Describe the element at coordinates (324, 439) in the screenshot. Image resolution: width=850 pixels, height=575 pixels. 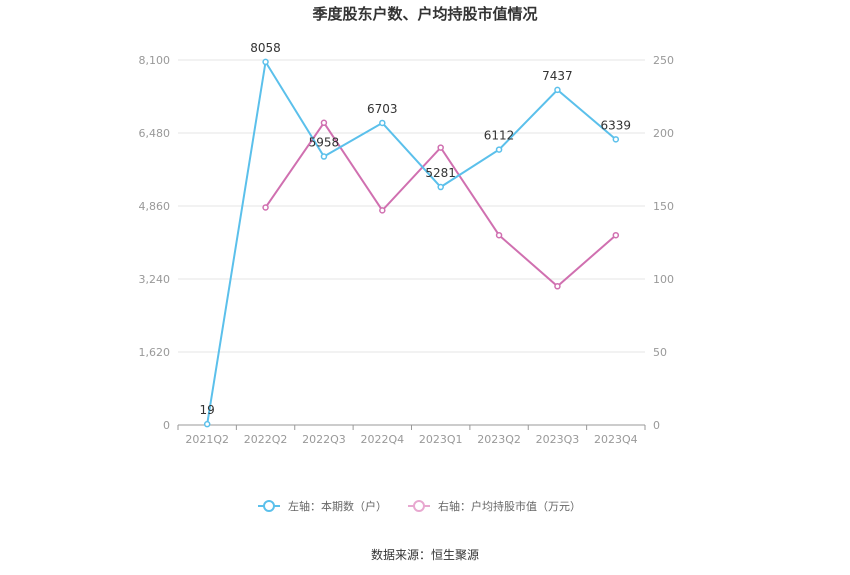
I see `x-tick-label: 2022Q3` at that location.